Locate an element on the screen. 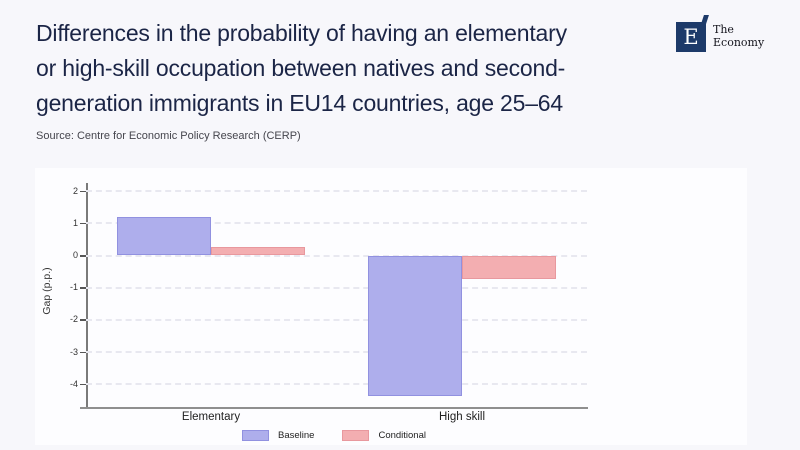 The height and width of the screenshot is (450, 800). legend-swatch-conditional is located at coordinates (356, 435).